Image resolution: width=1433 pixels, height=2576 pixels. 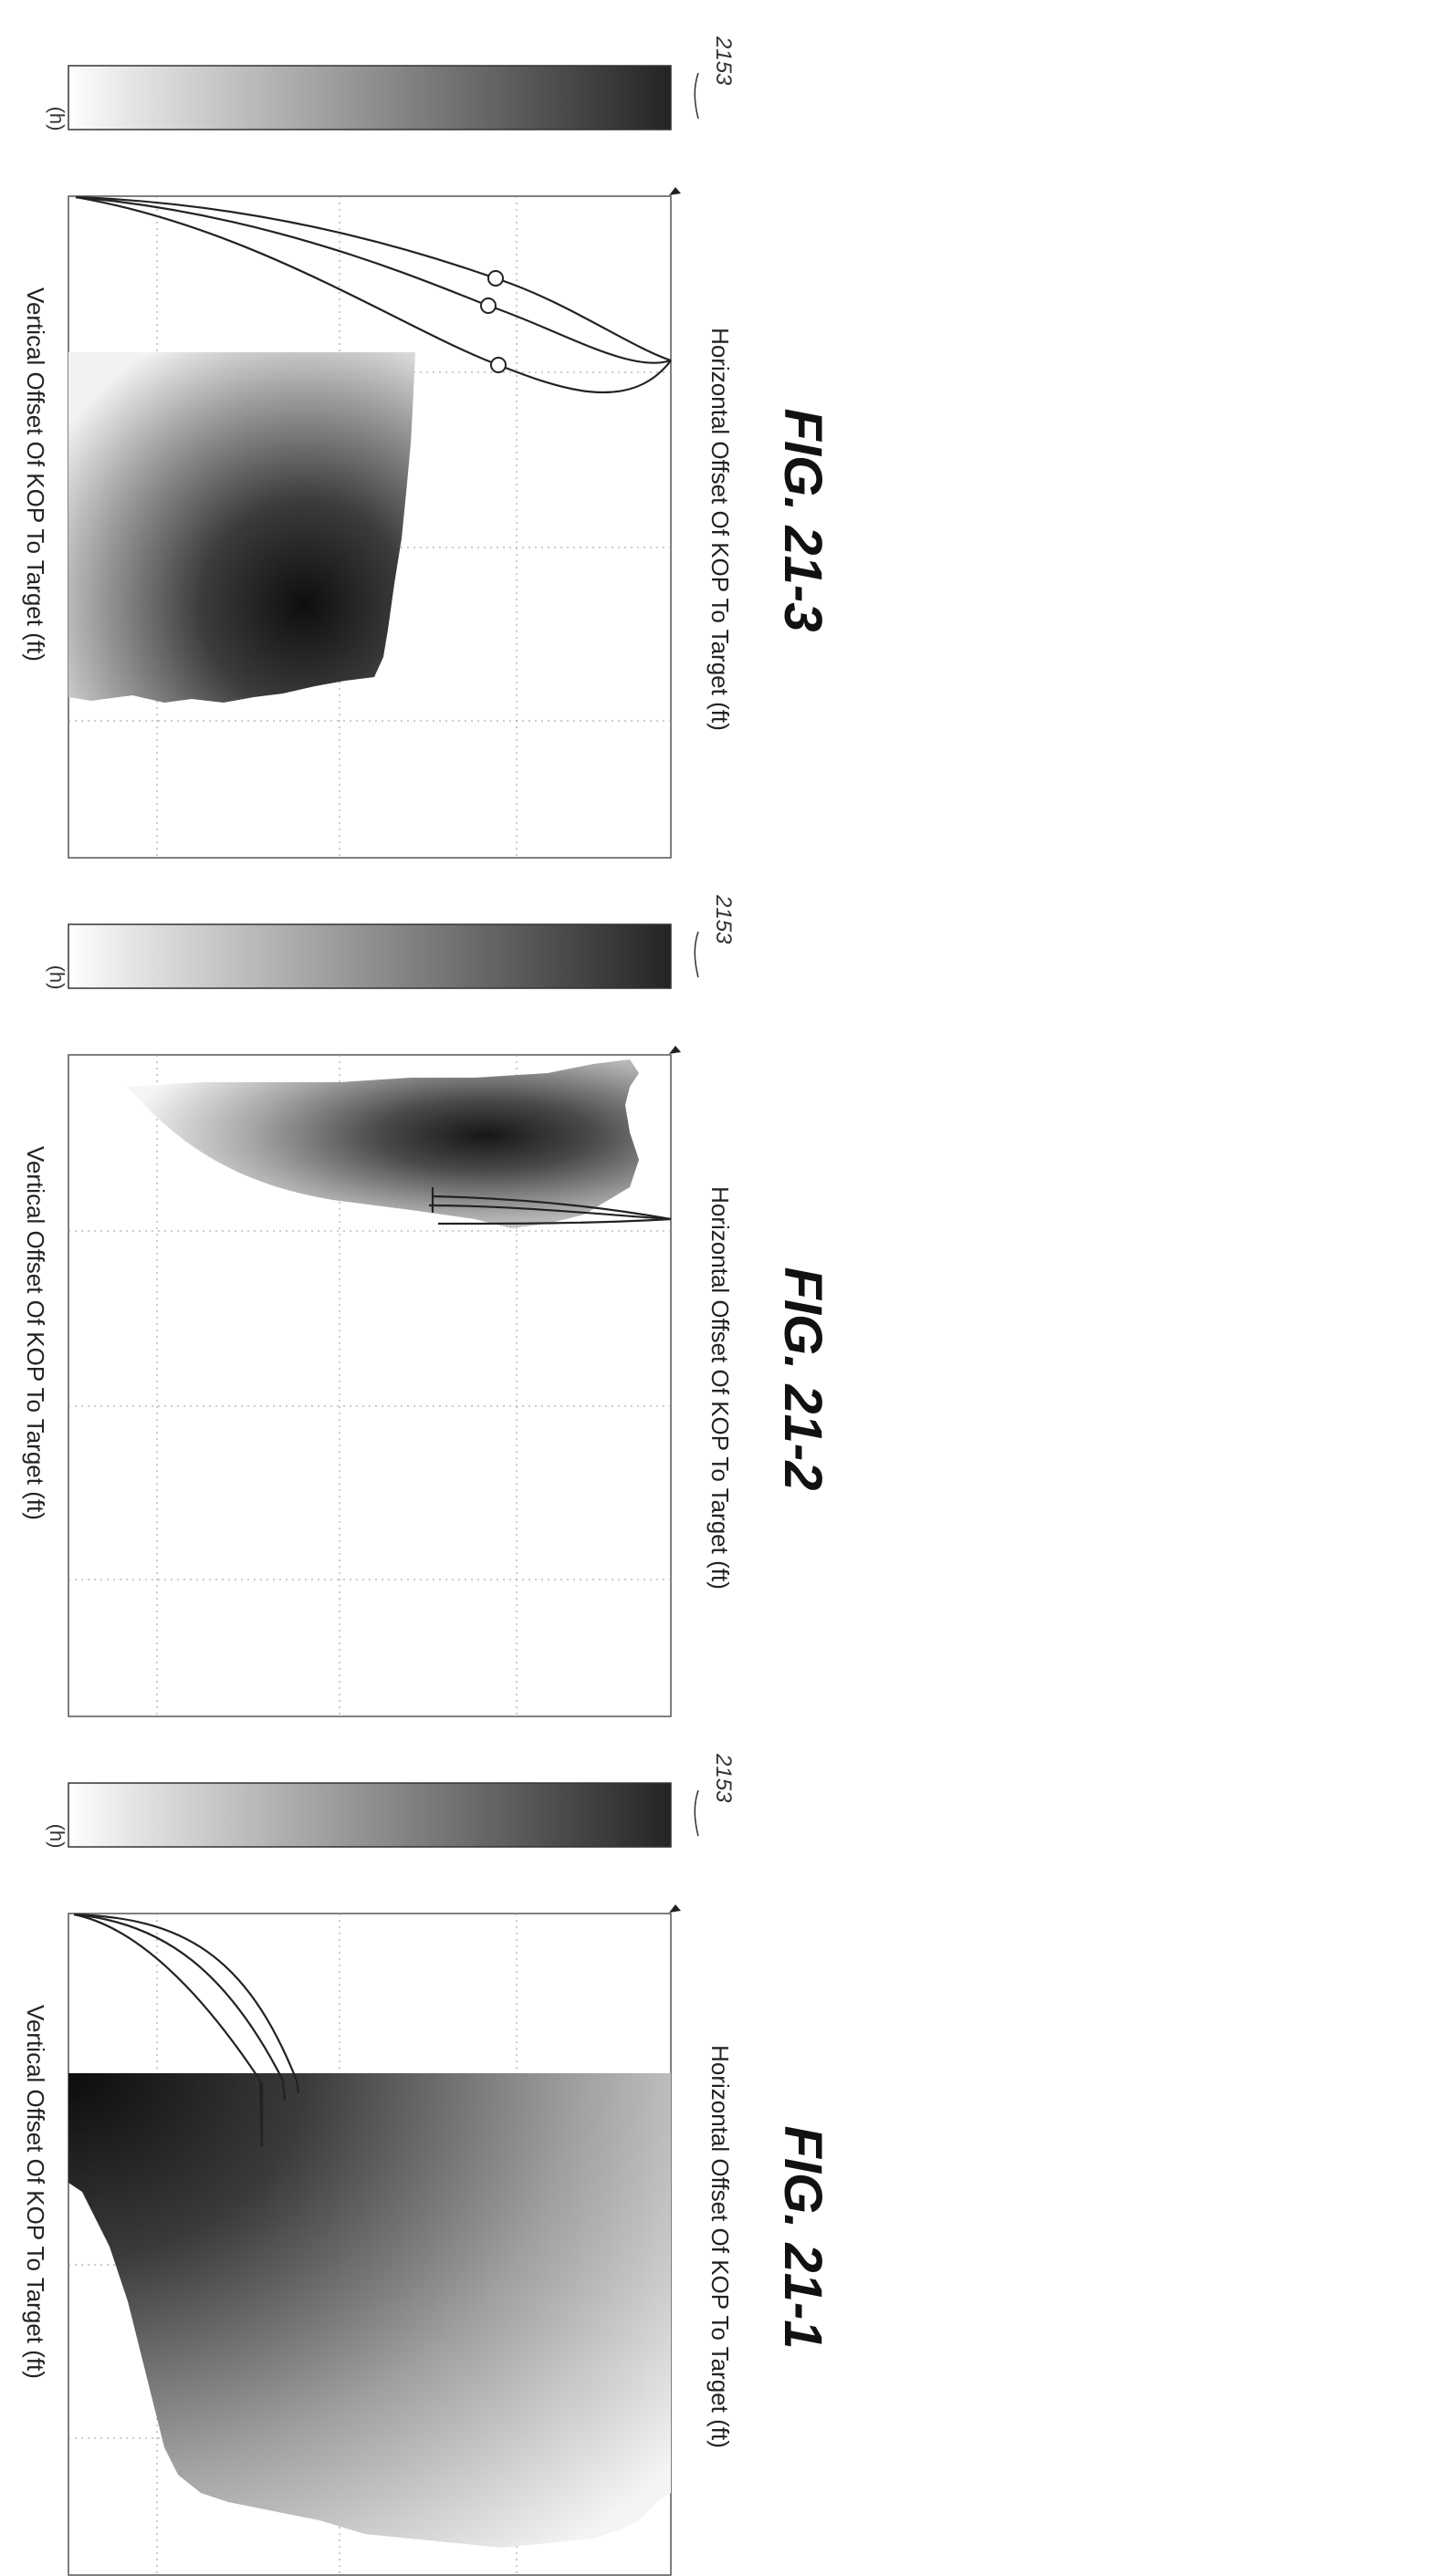 What do you see at coordinates (802, 1379) in the screenshot?
I see `figure-caption: FIG. 21-2` at bounding box center [802, 1379].